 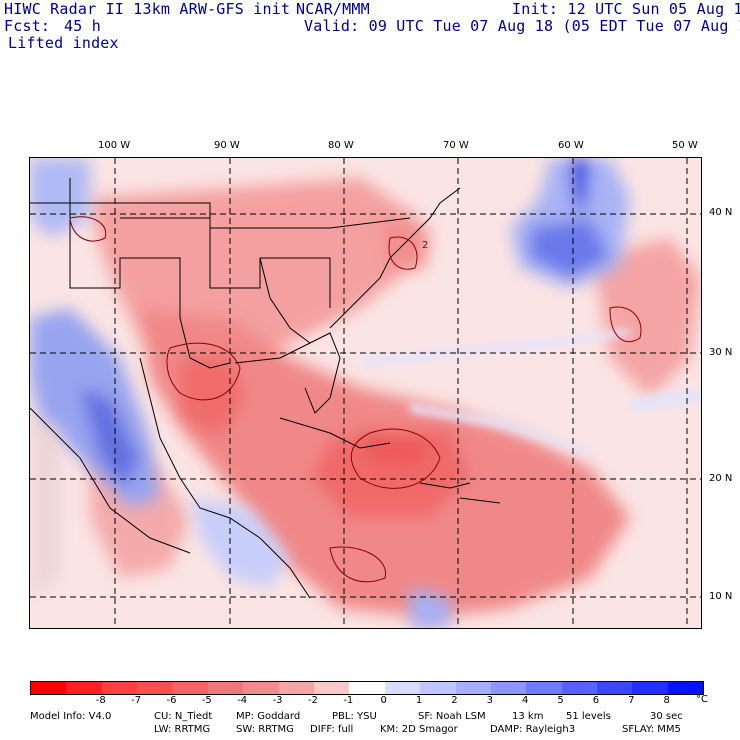 I want to click on colorbar-tick-label: 1, so click(x=419, y=700).